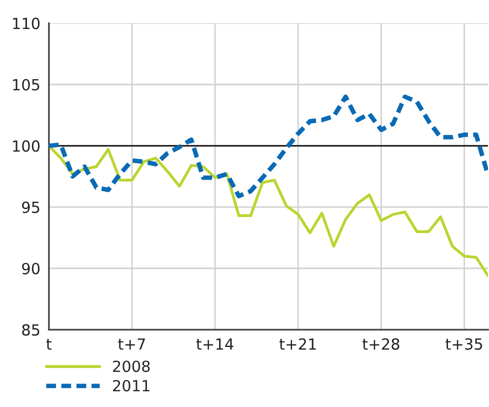  What do you see at coordinates (215, 344) in the screenshot?
I see `x-tick-label: t+14` at bounding box center [215, 344].